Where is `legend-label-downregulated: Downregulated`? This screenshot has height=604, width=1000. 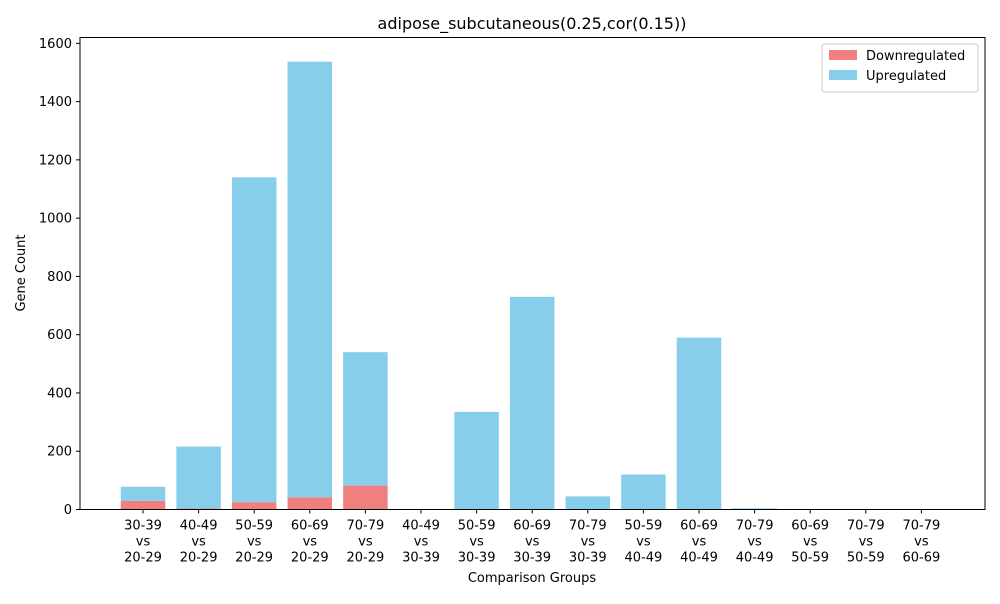 legend-label-downregulated: Downregulated is located at coordinates (915, 56).